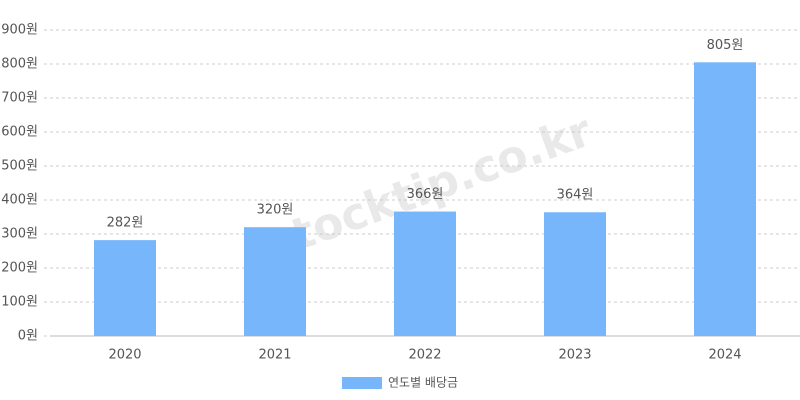 The width and height of the screenshot is (800, 400). Describe the element at coordinates (19, 30) in the screenshot. I see `y-tick-label: 900원` at that location.